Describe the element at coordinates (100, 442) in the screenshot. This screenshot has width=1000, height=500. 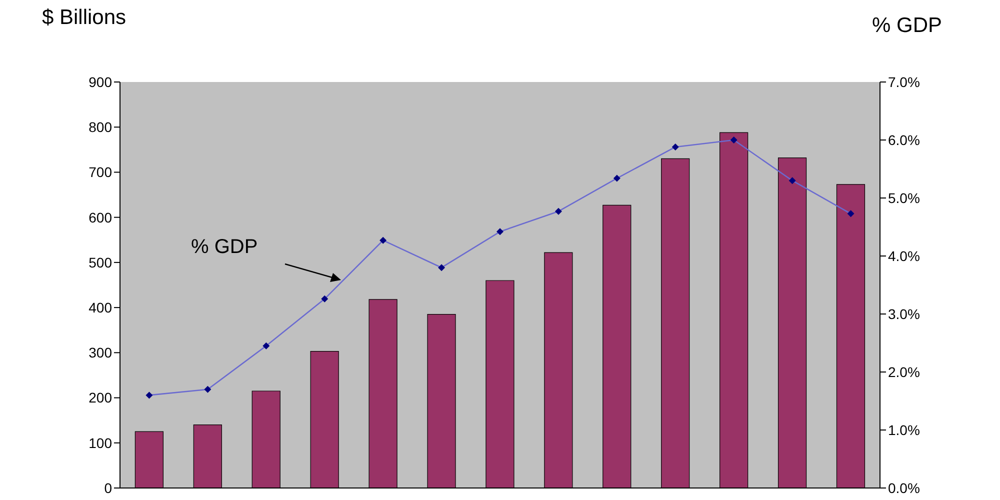
I see `y-tick-label: 100` at that location.